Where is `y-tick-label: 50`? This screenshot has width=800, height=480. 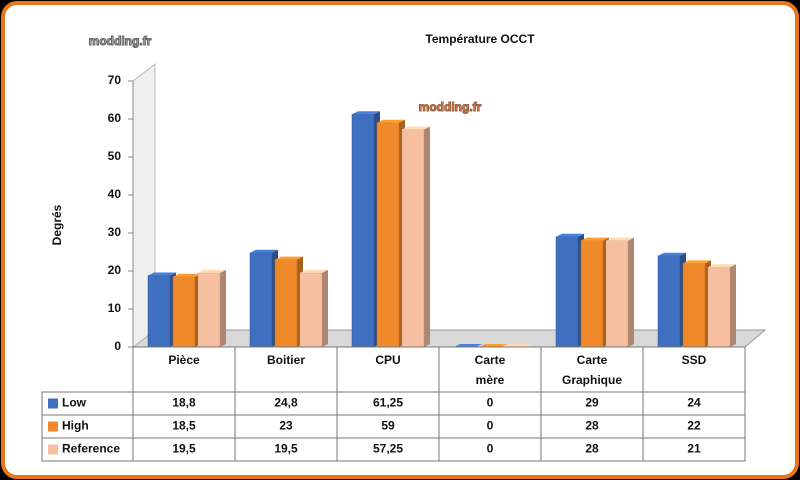
y-tick-label: 50 is located at coordinates (115, 156).